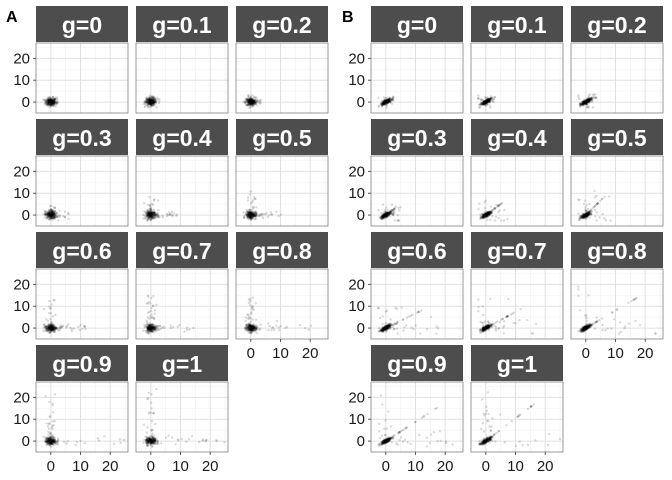 Image resolution: width=672 pixels, height=480 pixels. What do you see at coordinates (310, 353) in the screenshot?
I see `x-tick-label: 20` at bounding box center [310, 353].